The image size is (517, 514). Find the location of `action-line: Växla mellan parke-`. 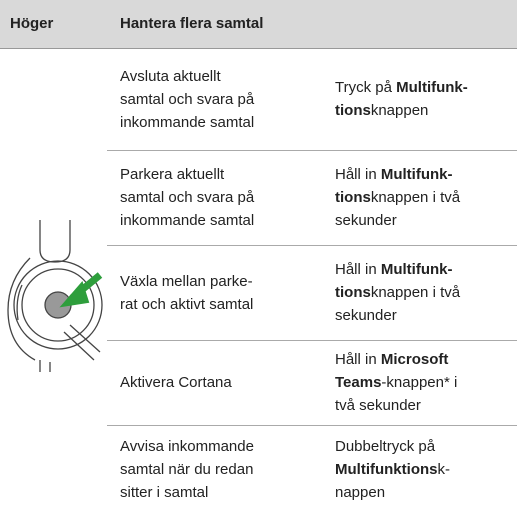

action-line: Växla mellan parke- is located at coordinates (186, 281).